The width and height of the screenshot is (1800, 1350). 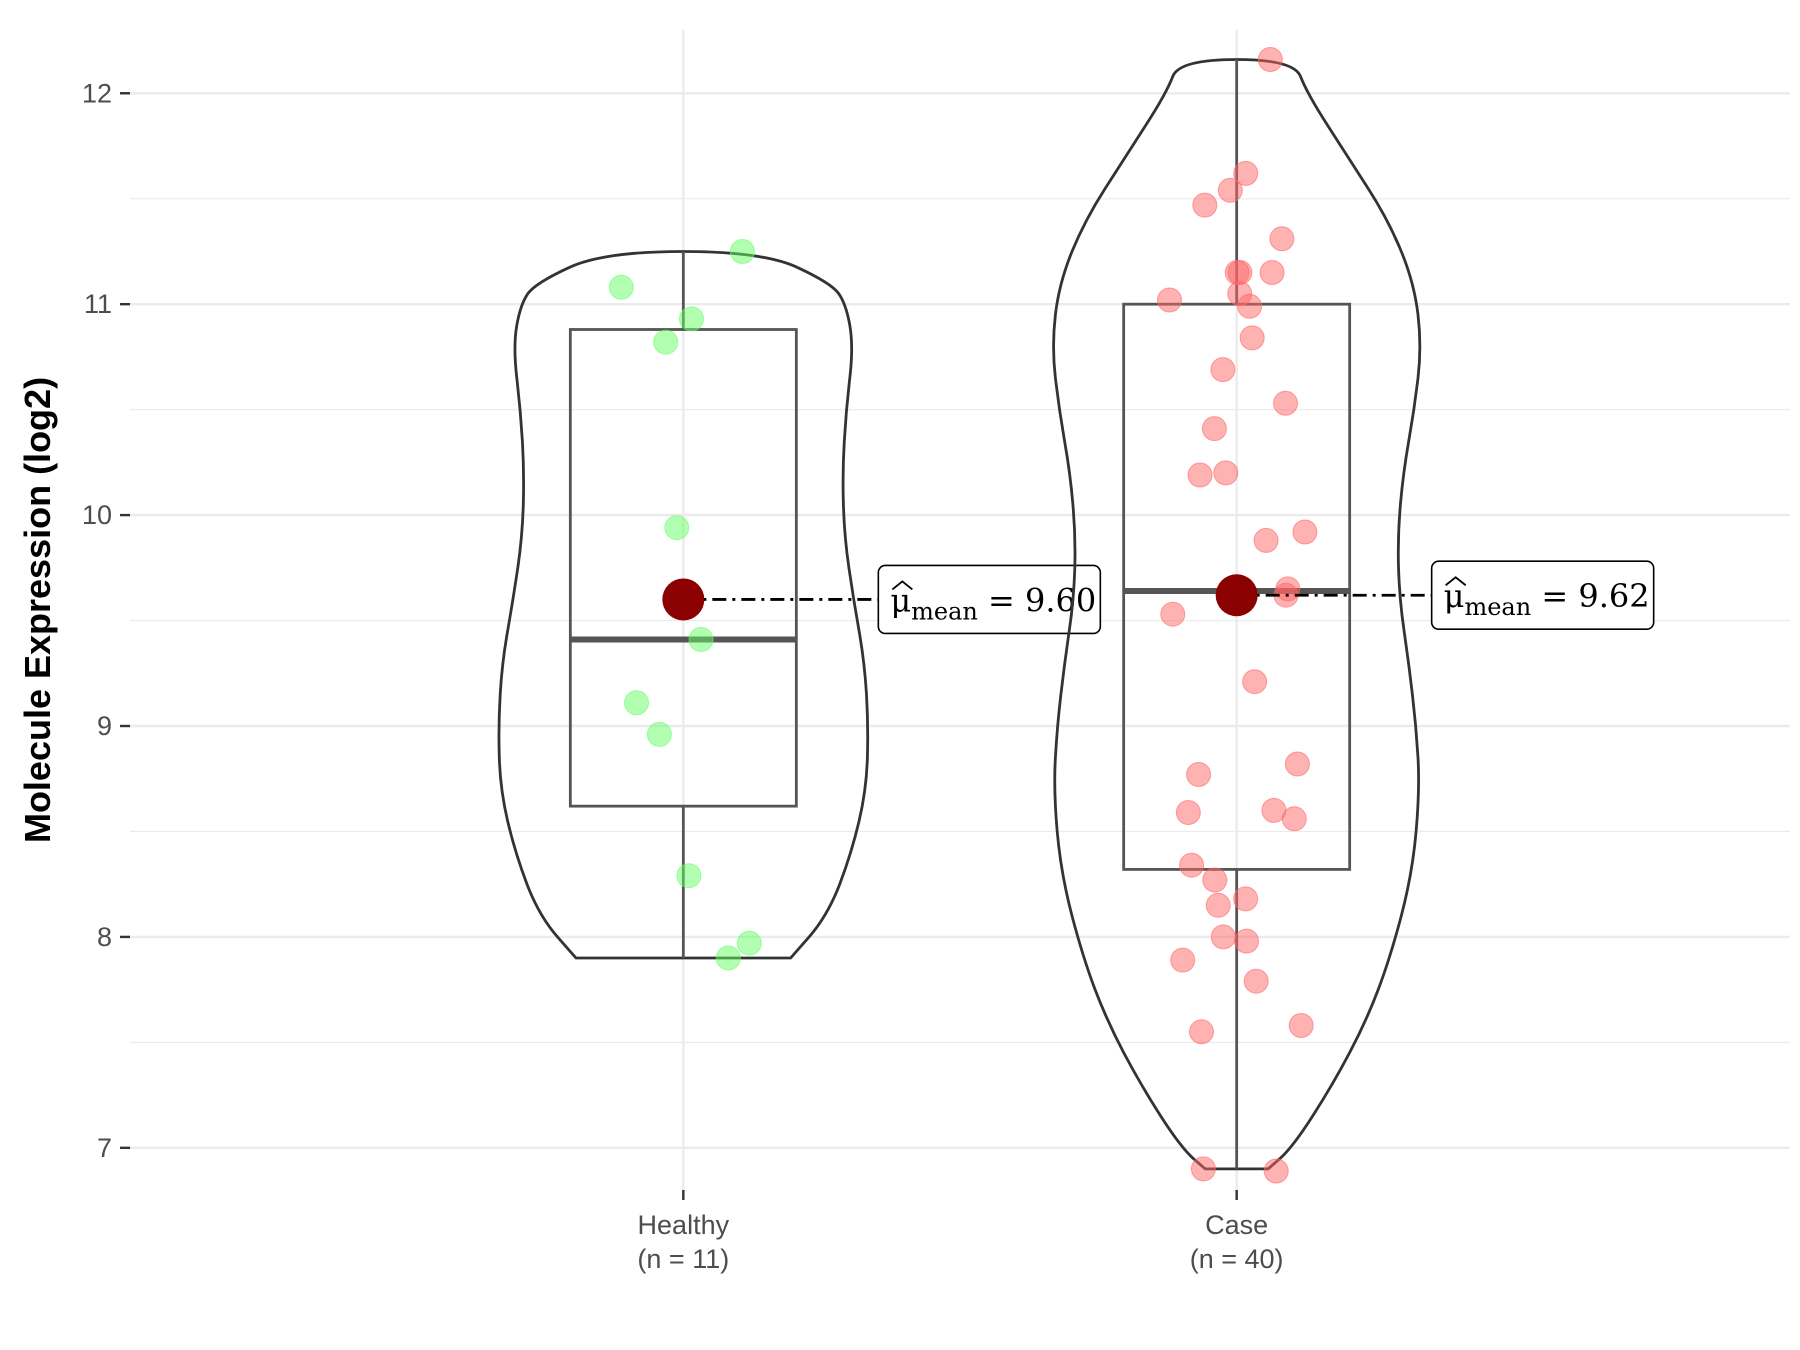 I want to click on y-tick-label: 7, so click(x=104, y=1148).